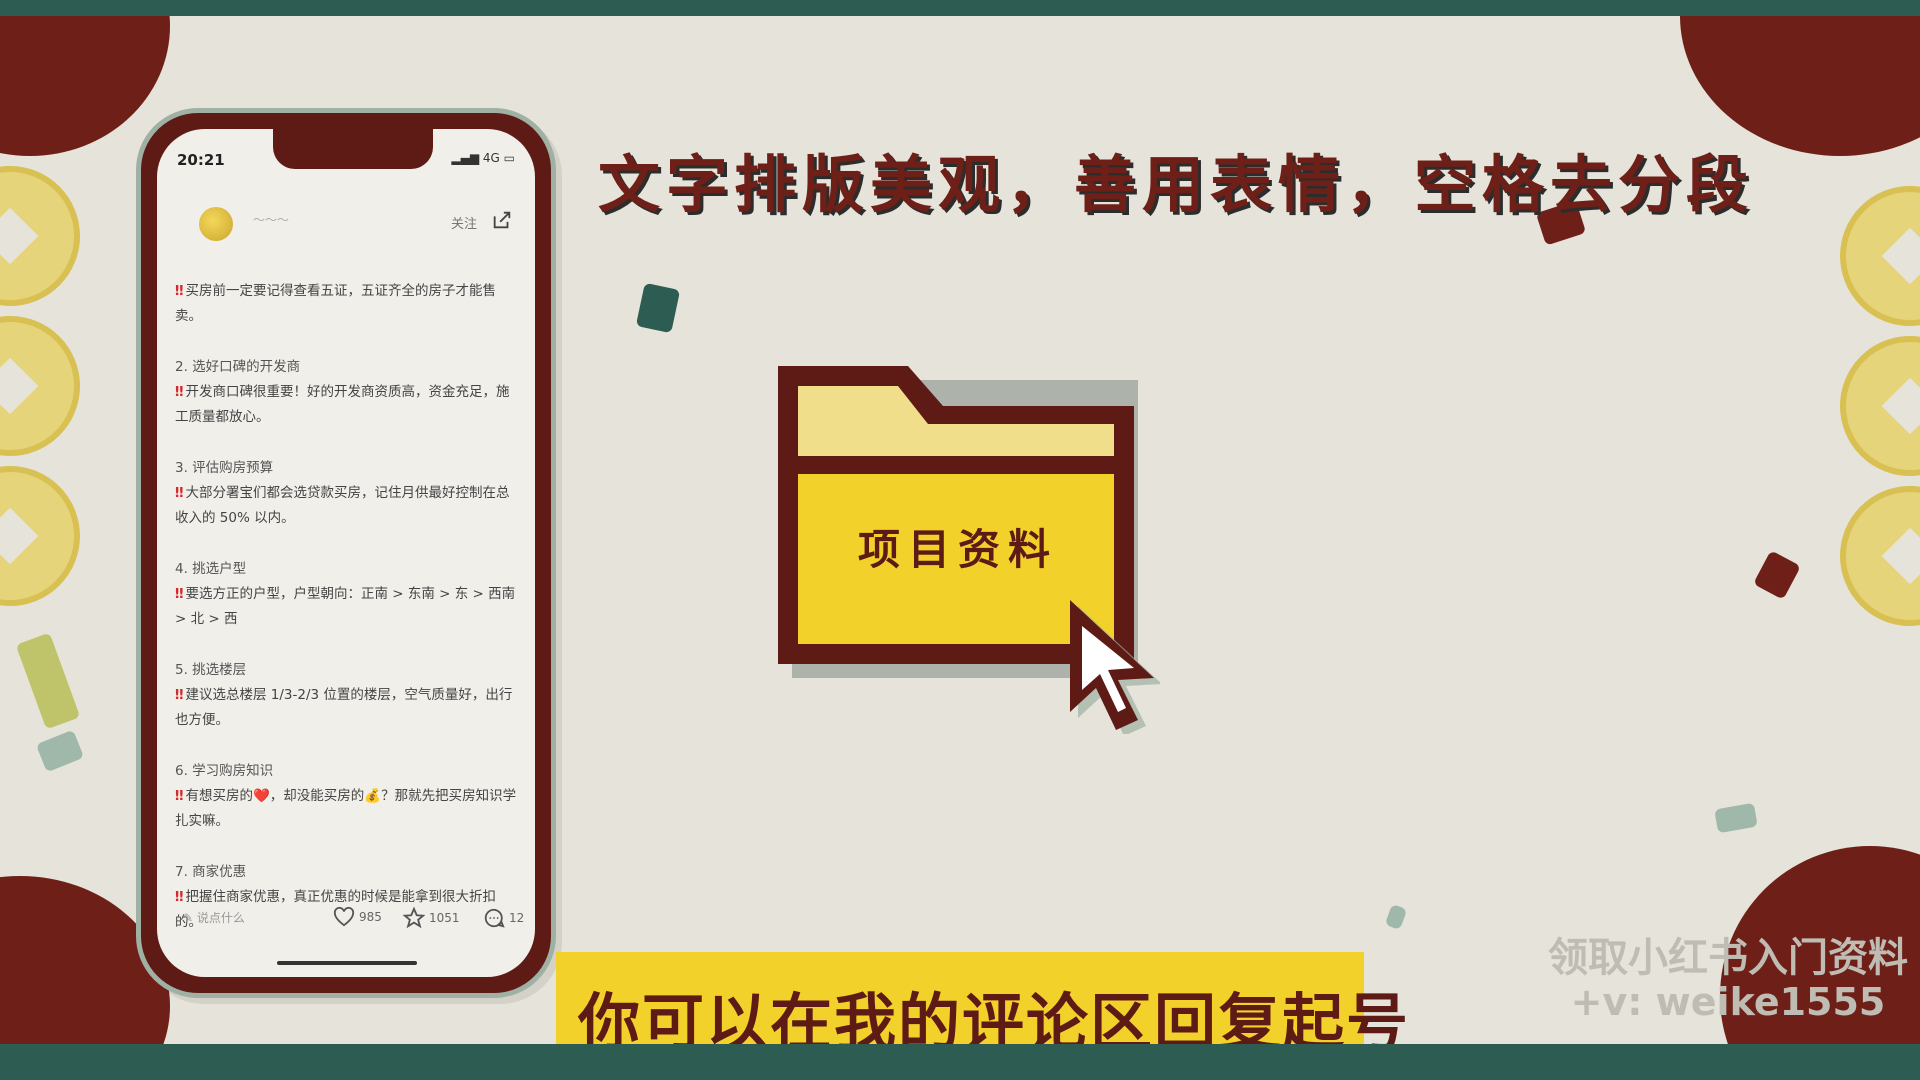 The image size is (1920, 1080). I want to click on status-network: ▂▄▆ 4G ▭, so click(483, 158).